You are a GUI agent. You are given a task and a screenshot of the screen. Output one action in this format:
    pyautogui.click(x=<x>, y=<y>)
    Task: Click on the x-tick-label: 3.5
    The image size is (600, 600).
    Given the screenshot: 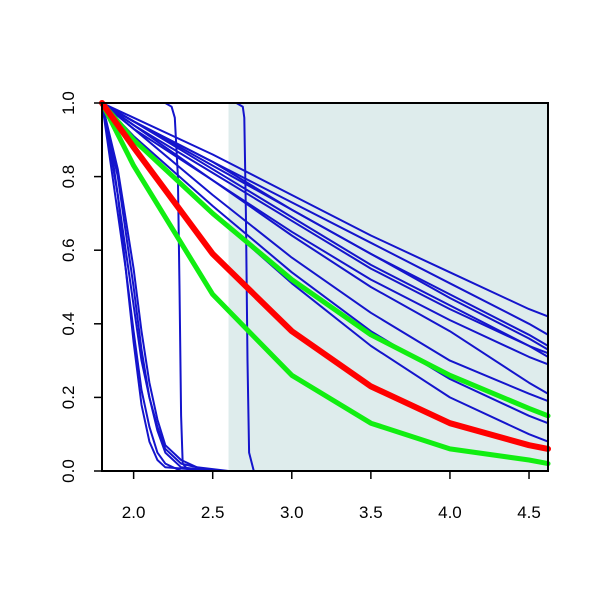 What is the action you would take?
    pyautogui.click(x=371, y=512)
    